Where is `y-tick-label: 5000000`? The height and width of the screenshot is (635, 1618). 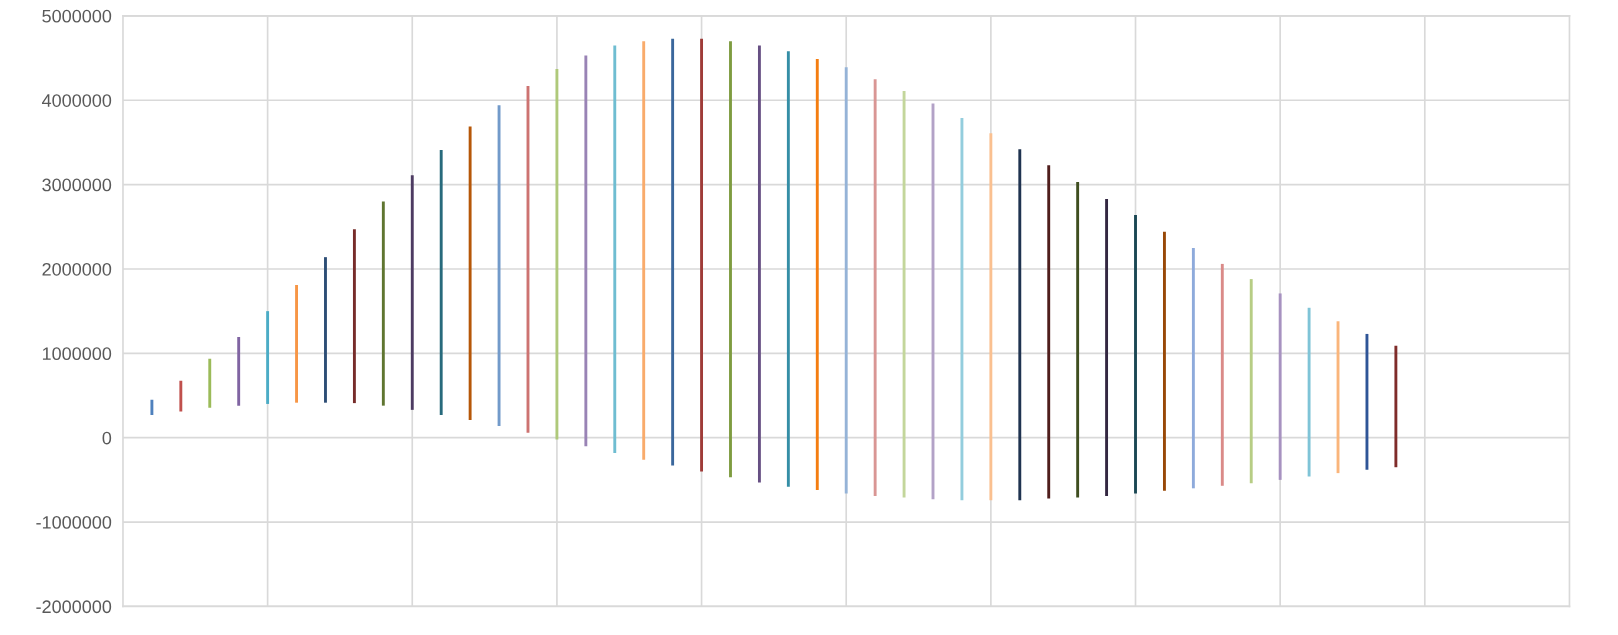 y-tick-label: 5000000 is located at coordinates (77, 16).